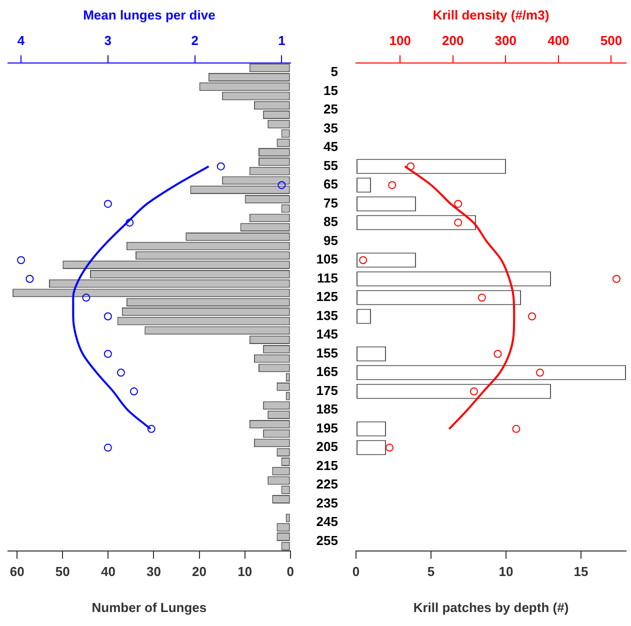 This screenshot has width=631, height=626. I want to click on y-tick-label: 165, so click(327, 372).